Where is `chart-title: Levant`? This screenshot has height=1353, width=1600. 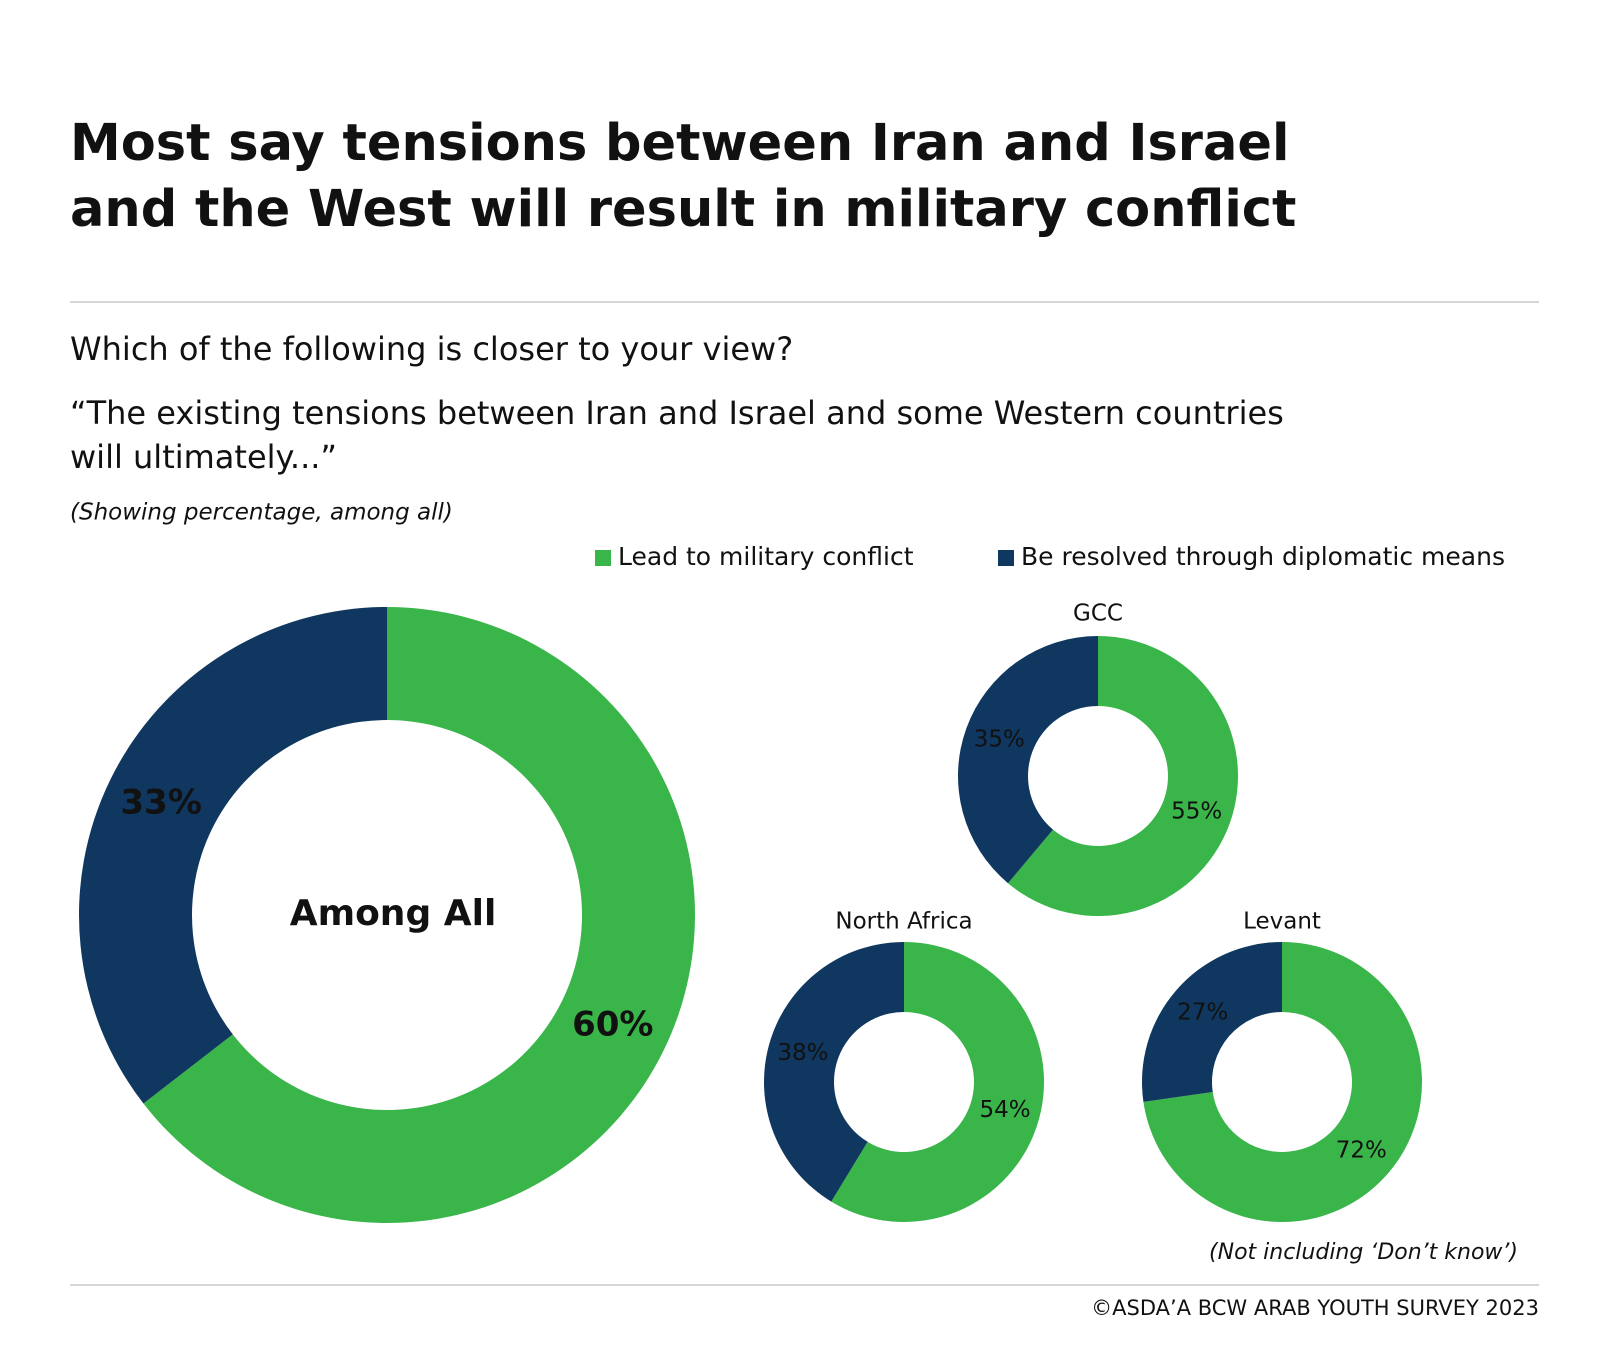
chart-title: Levant is located at coordinates (1282, 922).